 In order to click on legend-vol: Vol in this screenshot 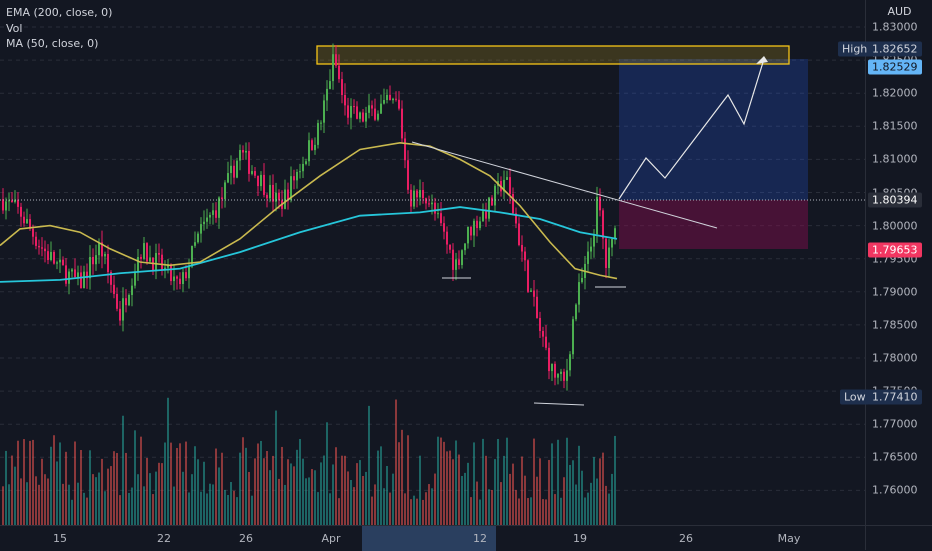, I will do `click(14, 28)`.